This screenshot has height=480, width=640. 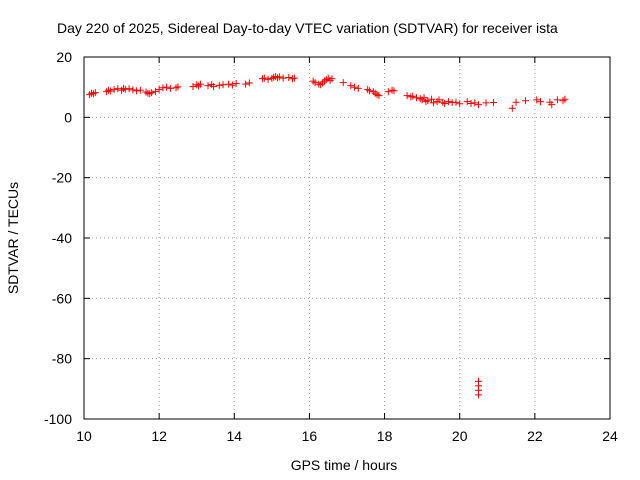 I want to click on x-tick-label: 16, so click(x=310, y=436).